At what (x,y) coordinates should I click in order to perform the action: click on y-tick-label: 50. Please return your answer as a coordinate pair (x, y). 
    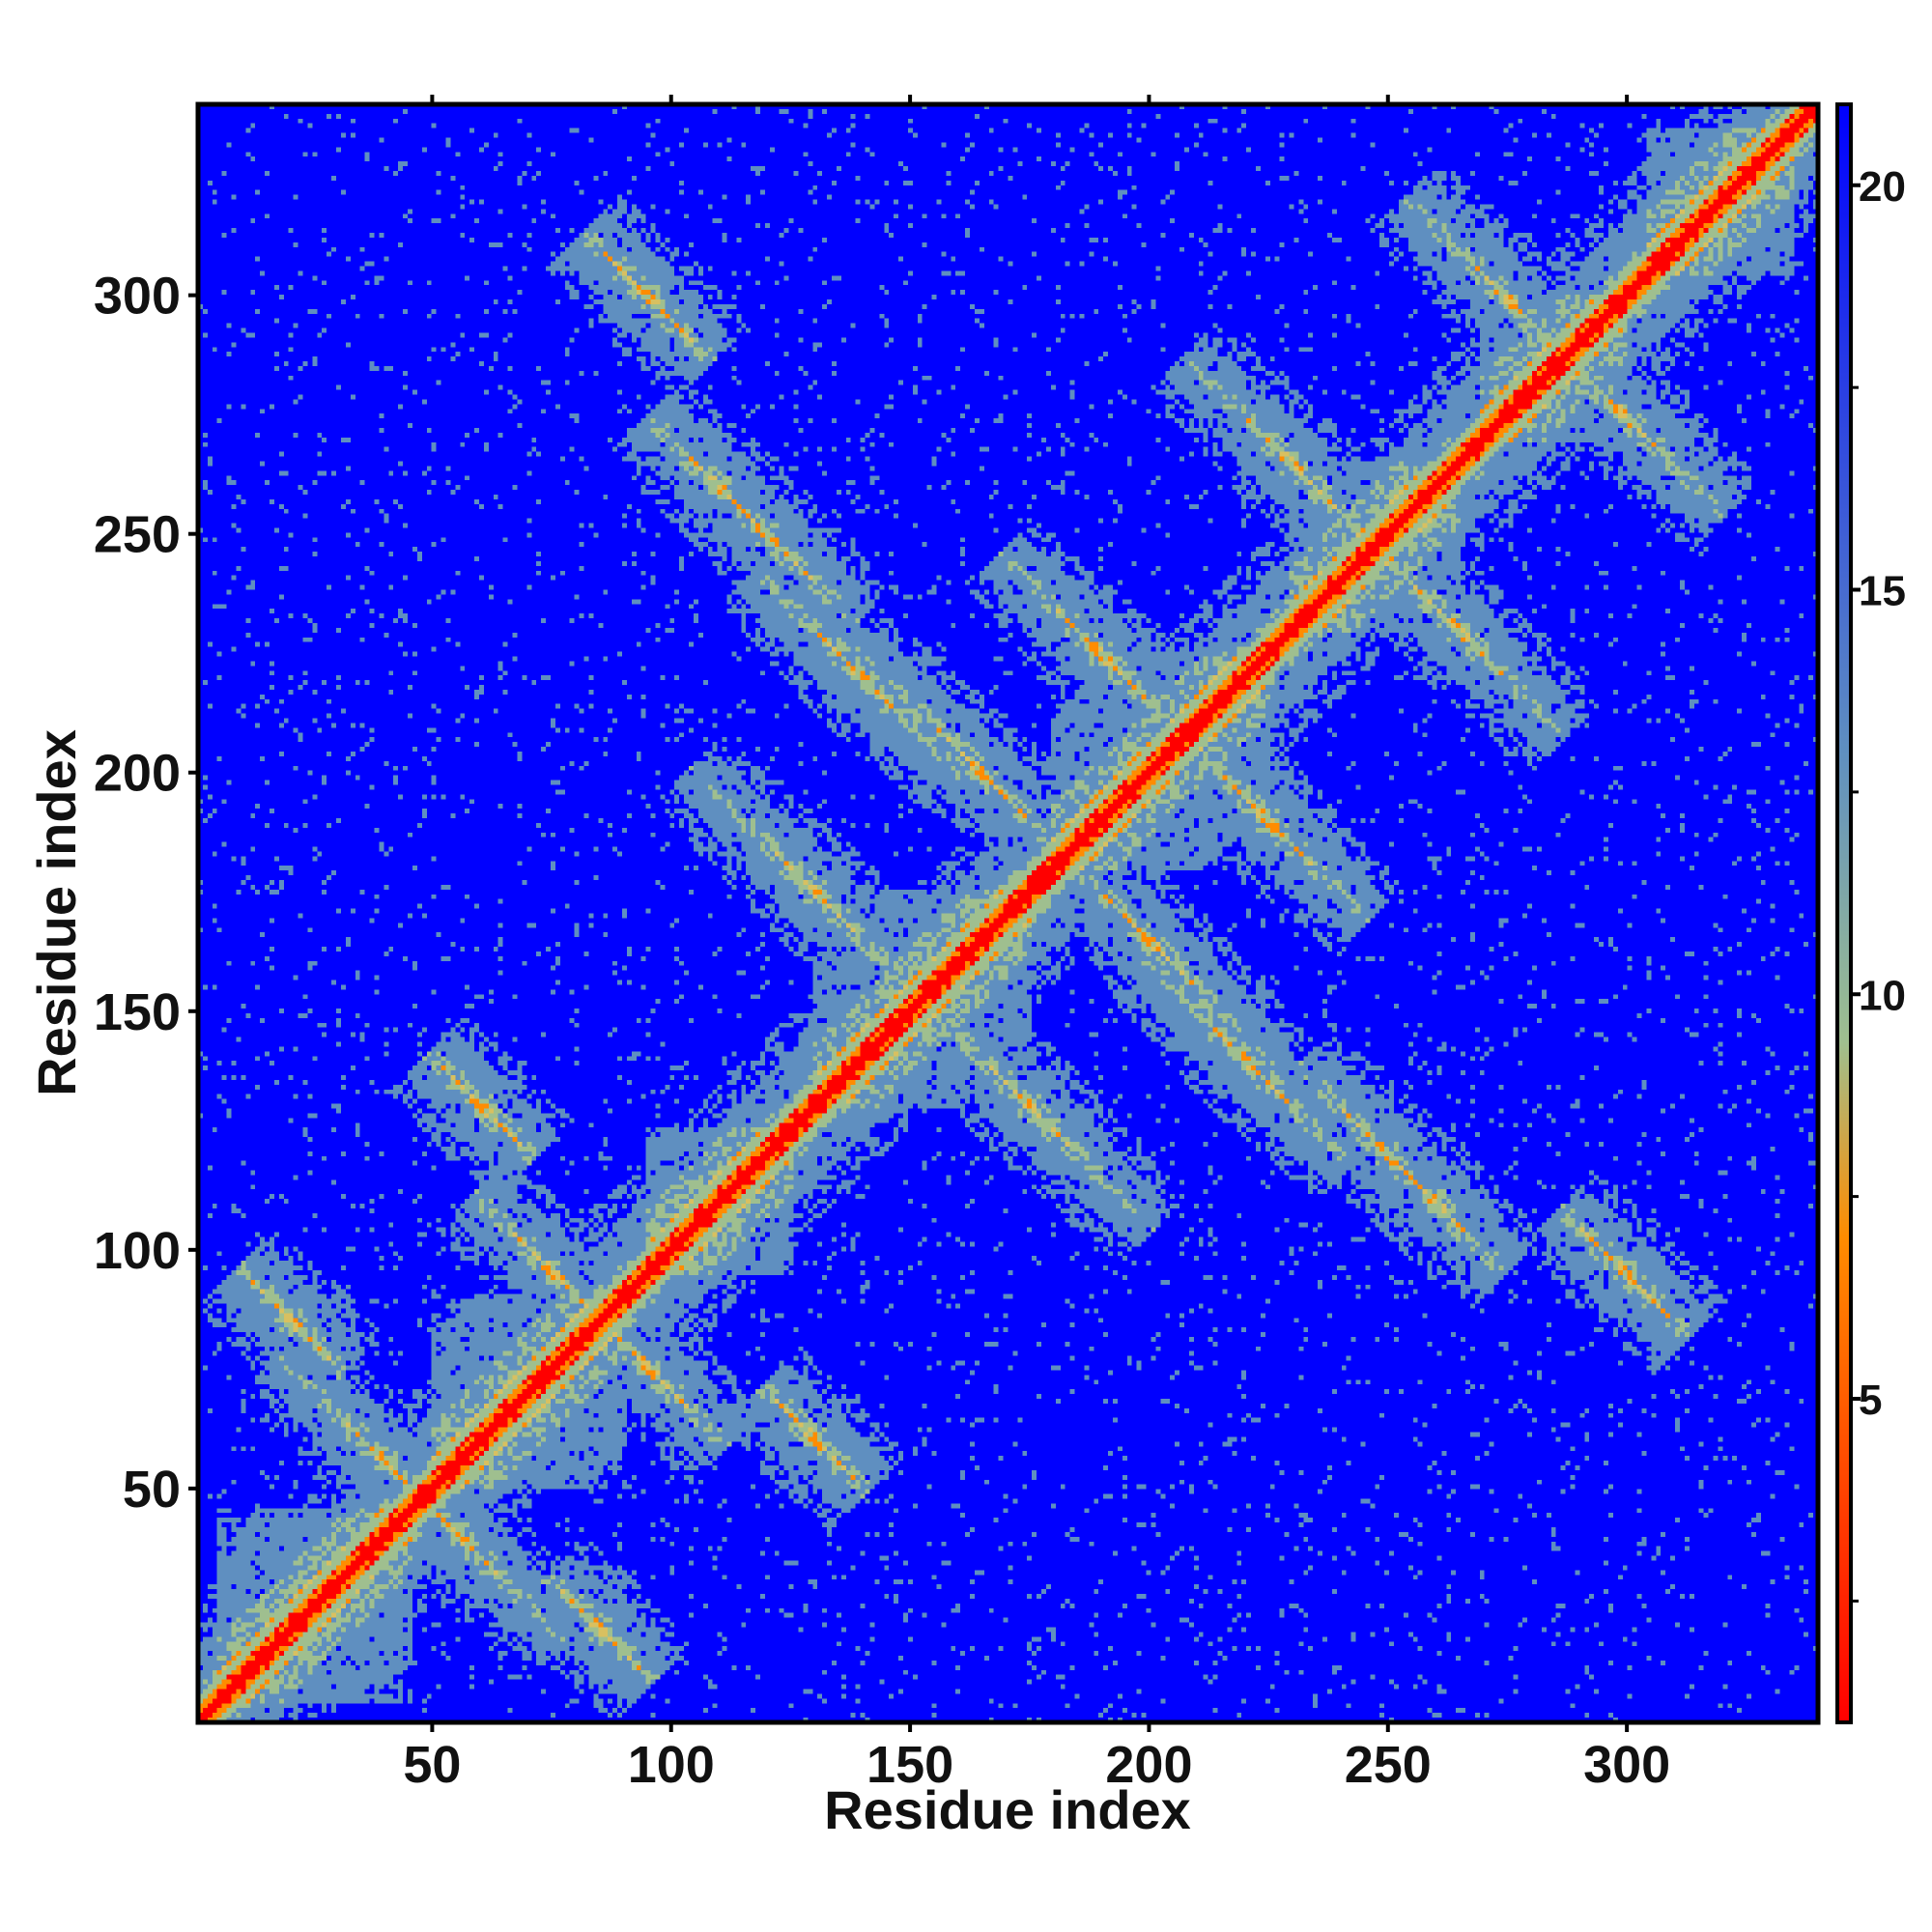
    Looking at the image, I should click on (152, 1490).